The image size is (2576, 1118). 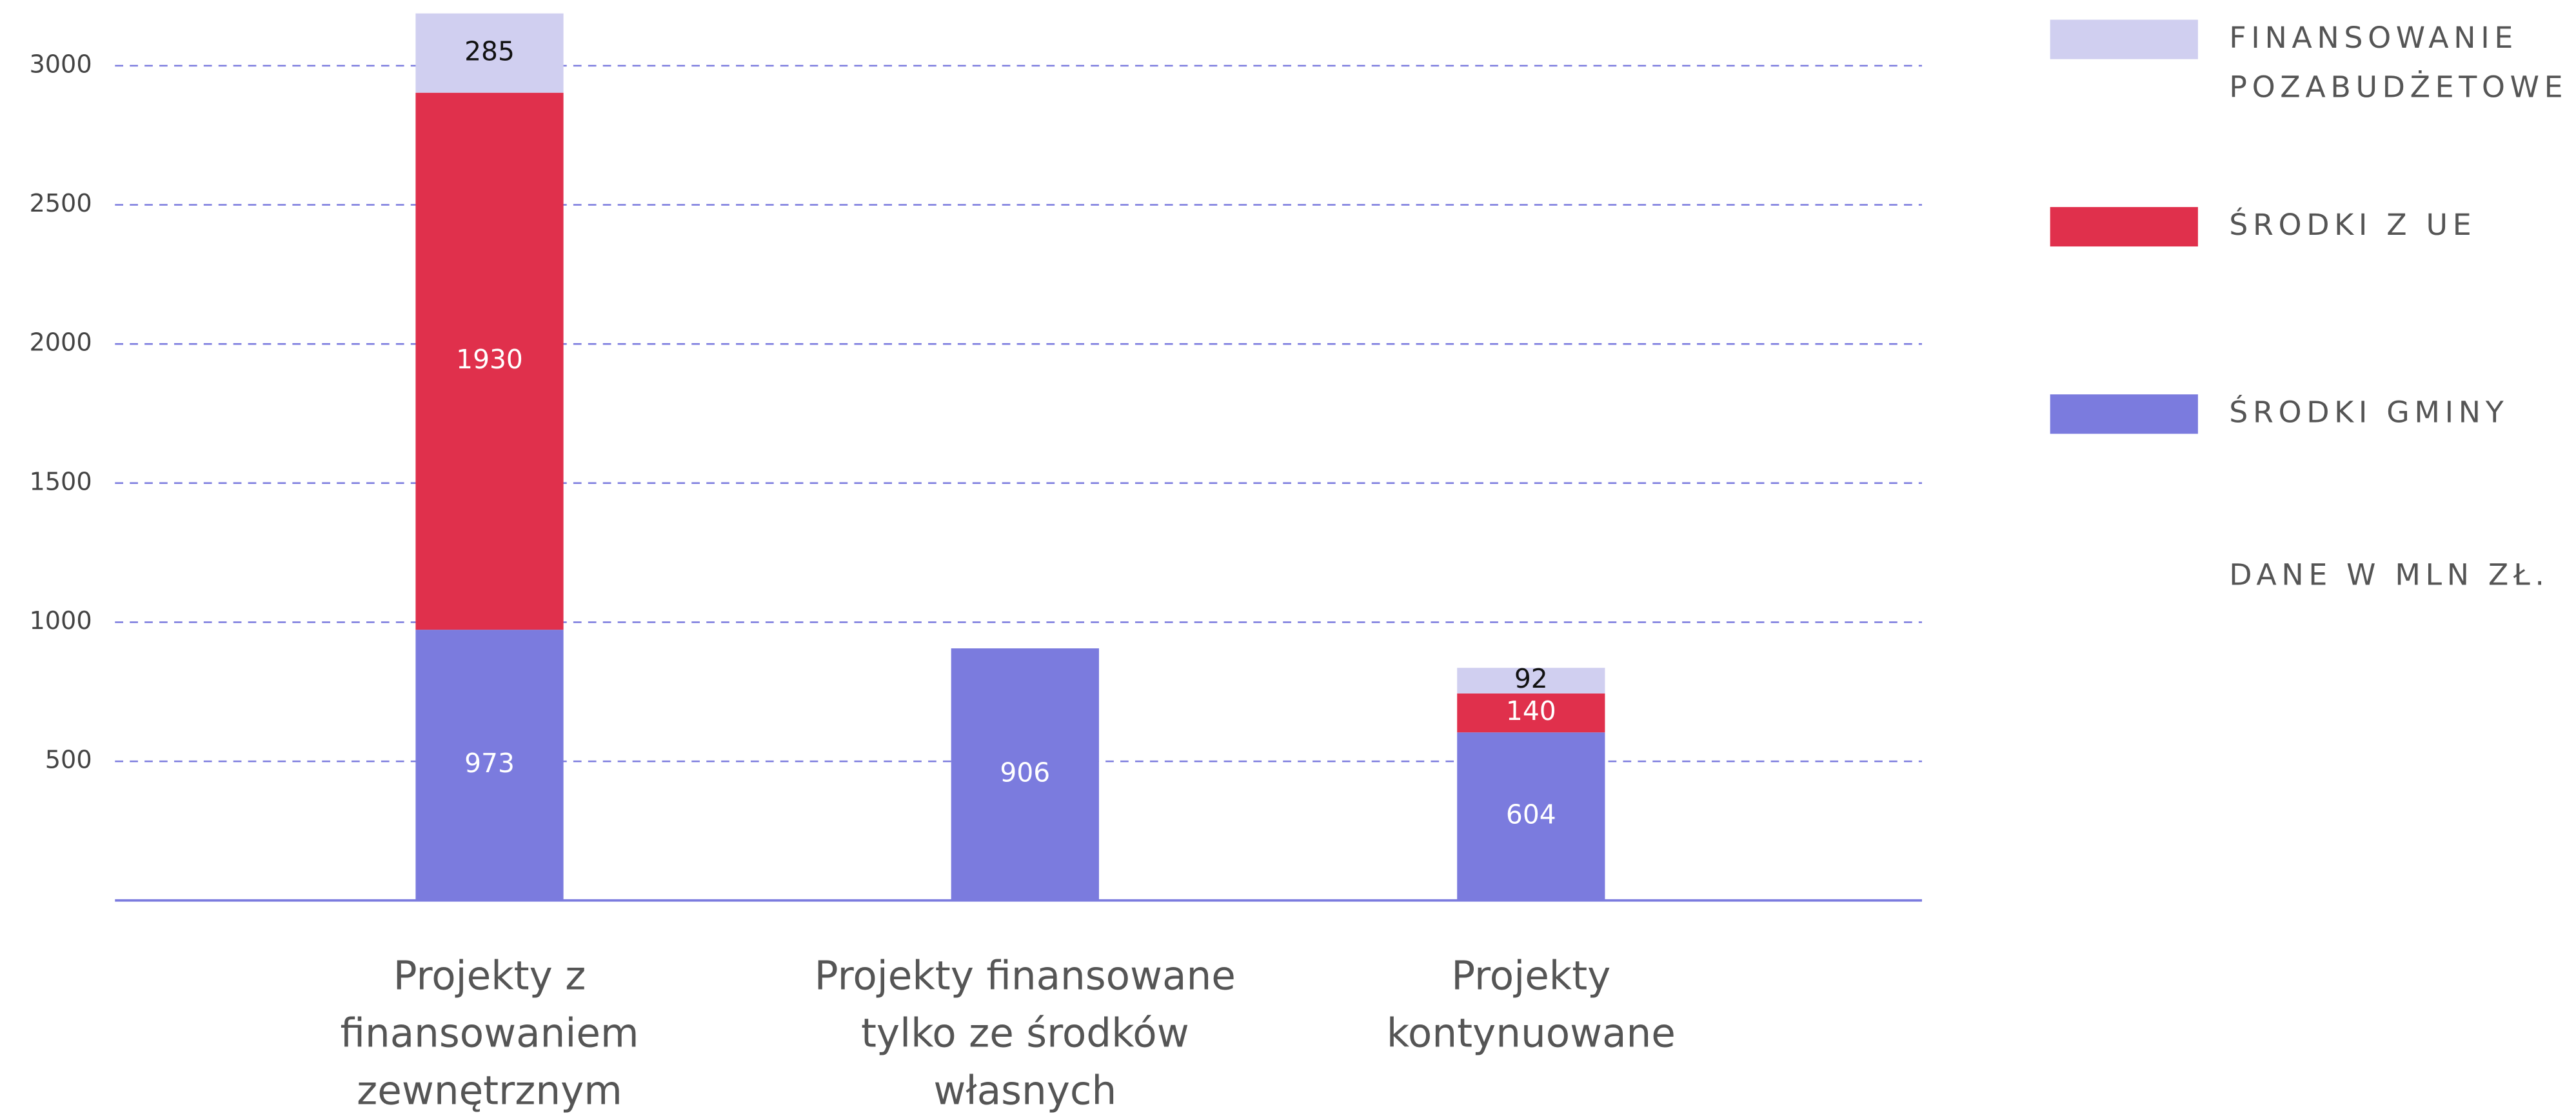 What do you see at coordinates (489, 1033) in the screenshot?
I see `x-tick-label: Projekty z finansowaniem zewnętrznym` at bounding box center [489, 1033].